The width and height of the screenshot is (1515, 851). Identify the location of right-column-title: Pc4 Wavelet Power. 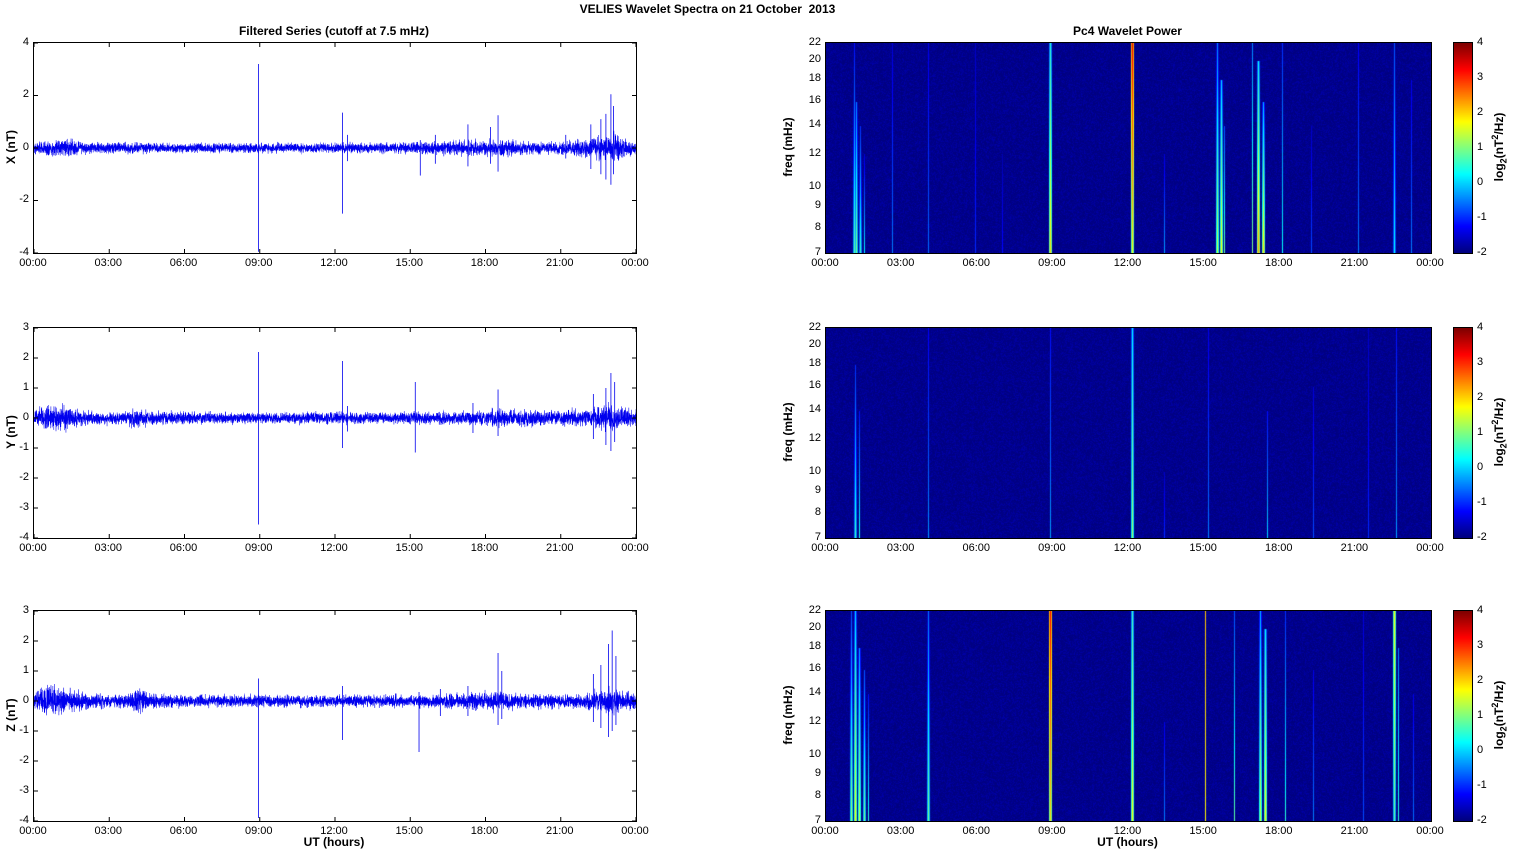
(1127, 31).